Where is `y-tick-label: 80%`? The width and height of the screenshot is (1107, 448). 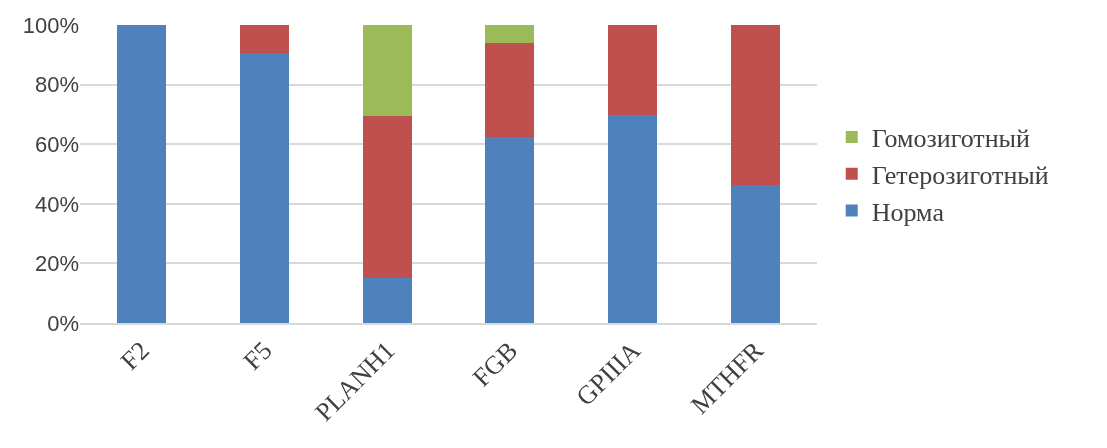
y-tick-label: 80% is located at coordinates (56, 85).